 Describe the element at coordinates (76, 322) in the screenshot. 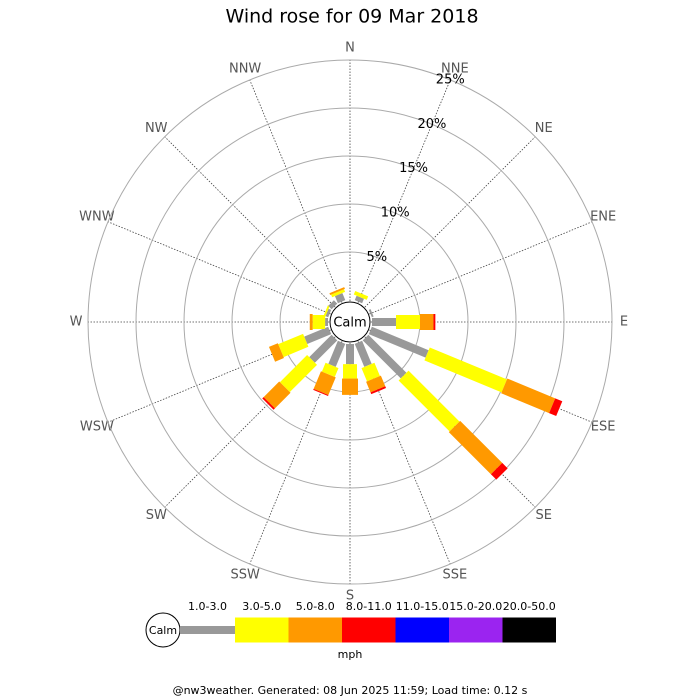

I see `direction-label: W` at that location.